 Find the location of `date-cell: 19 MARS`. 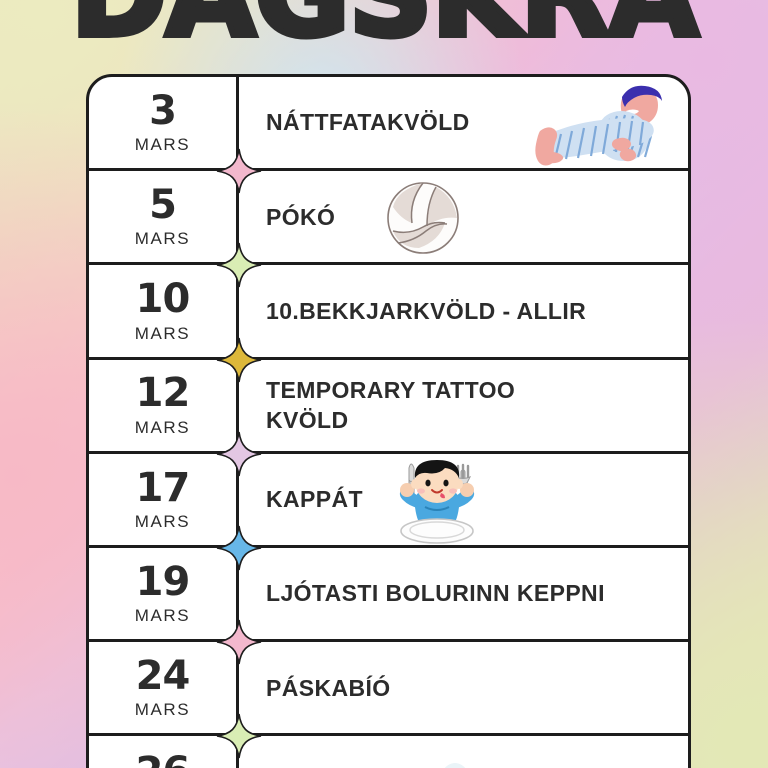

date-cell: 19 MARS is located at coordinates (164, 593).